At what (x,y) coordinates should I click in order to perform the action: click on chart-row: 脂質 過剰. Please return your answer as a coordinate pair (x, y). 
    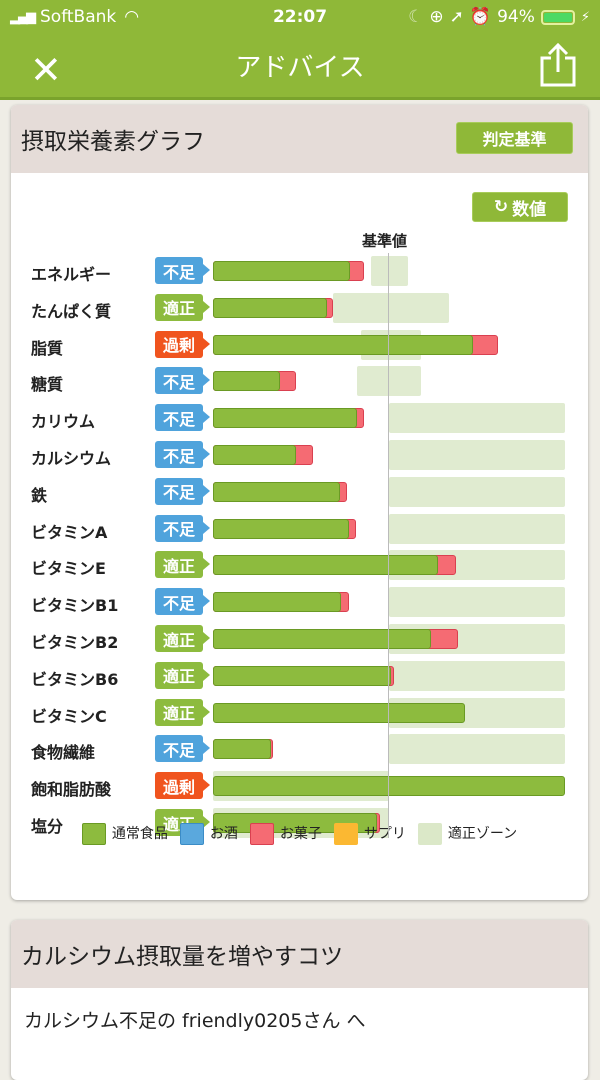
    Looking at the image, I should click on (299, 345).